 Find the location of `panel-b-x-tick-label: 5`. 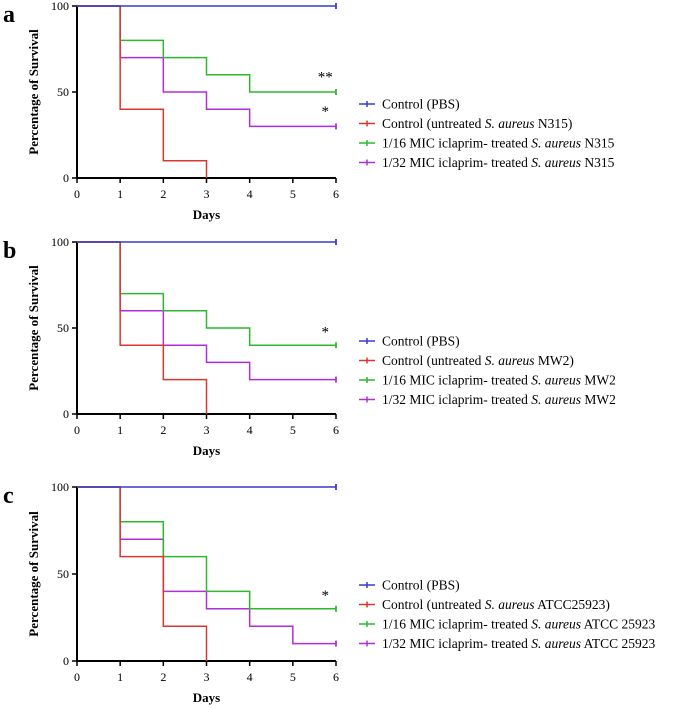

panel-b-x-tick-label: 5 is located at coordinates (293, 430).